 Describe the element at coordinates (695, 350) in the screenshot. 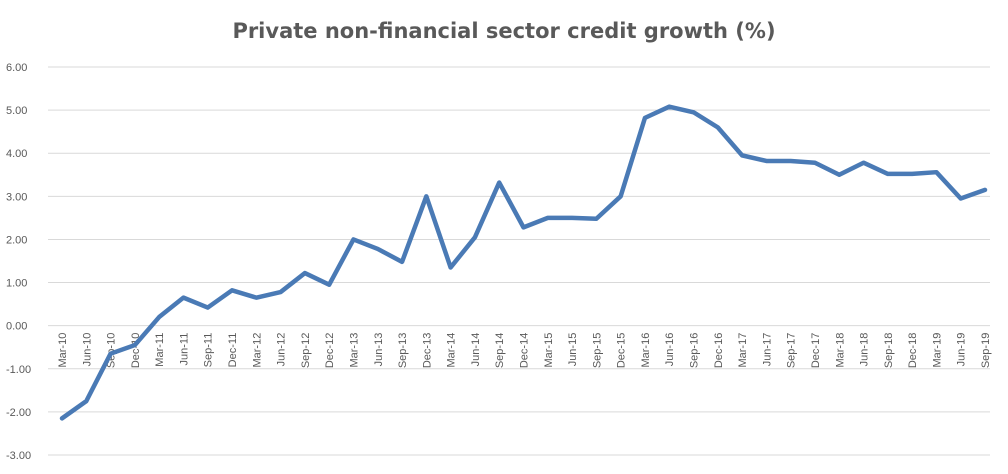

I see `x-tick-label: Sep-16` at that location.